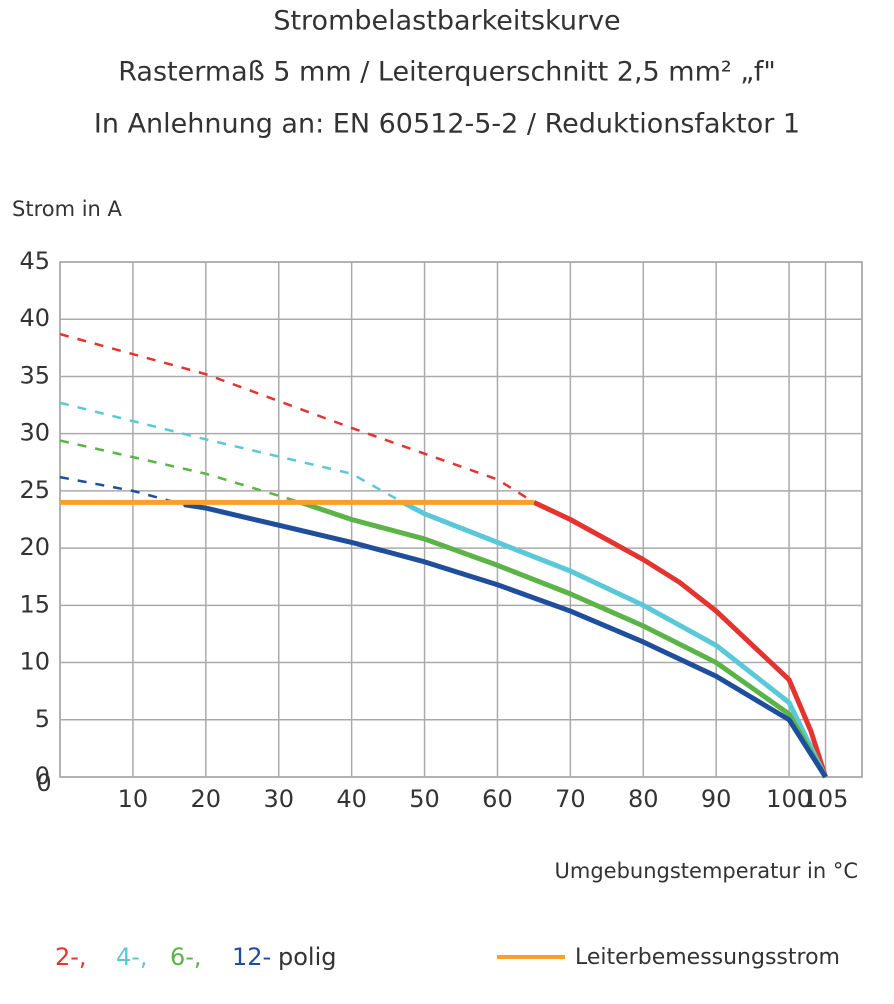  I want to click on x-tick-label: 105, so click(826, 799).